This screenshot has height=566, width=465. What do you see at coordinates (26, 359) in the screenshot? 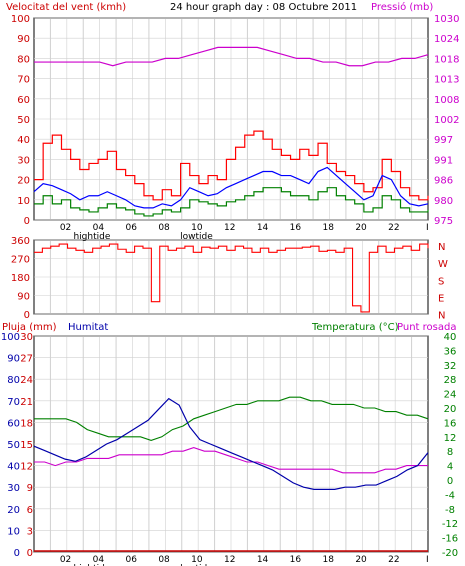
I see `rain-tick-label: 27` at bounding box center [26, 359].